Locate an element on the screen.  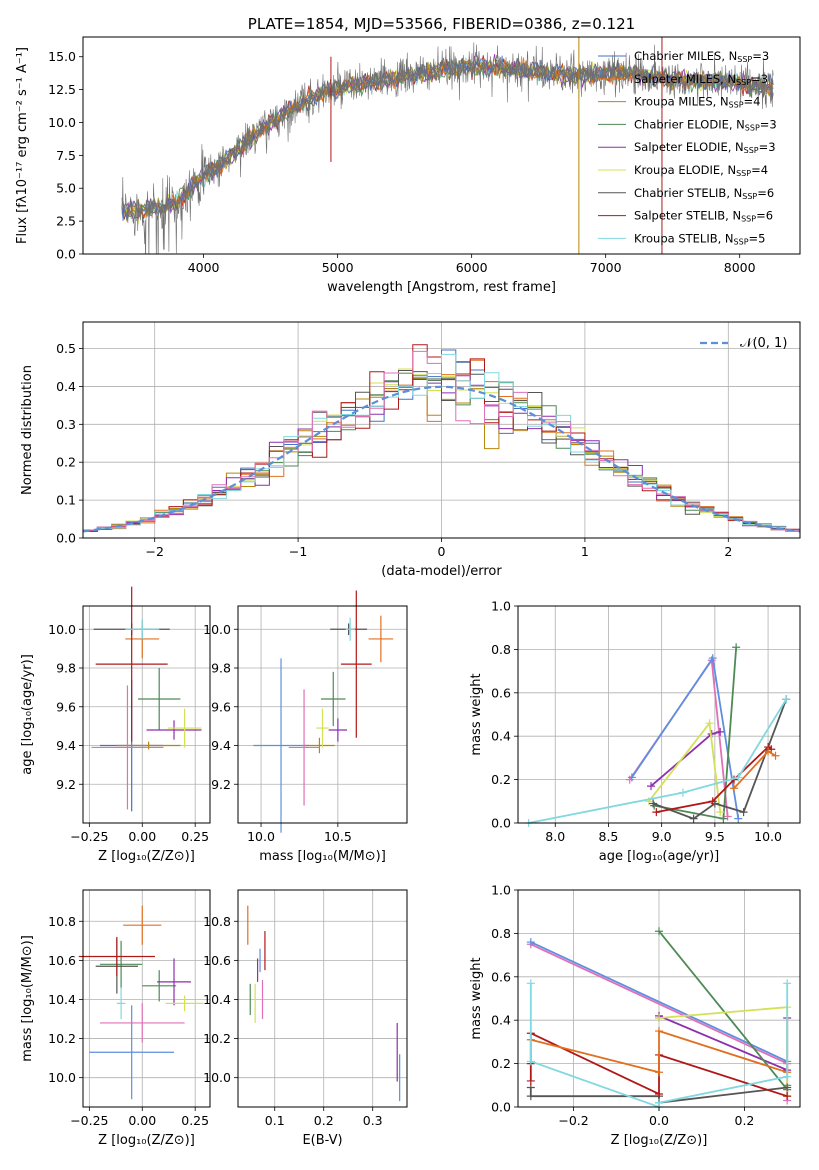
y-tick-label: 0.5 is located at coordinates (66, 348).